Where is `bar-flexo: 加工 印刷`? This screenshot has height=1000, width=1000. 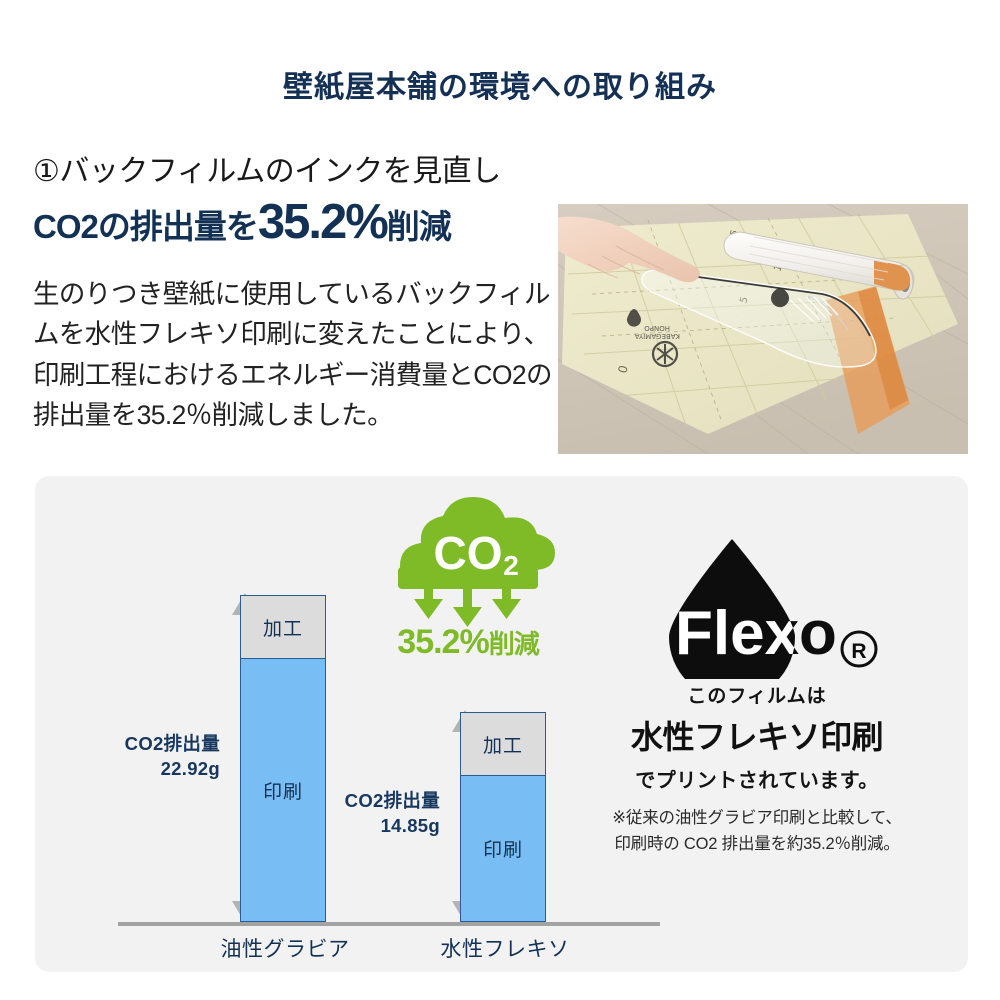
bar-flexo: 加工 印刷 is located at coordinates (503, 817).